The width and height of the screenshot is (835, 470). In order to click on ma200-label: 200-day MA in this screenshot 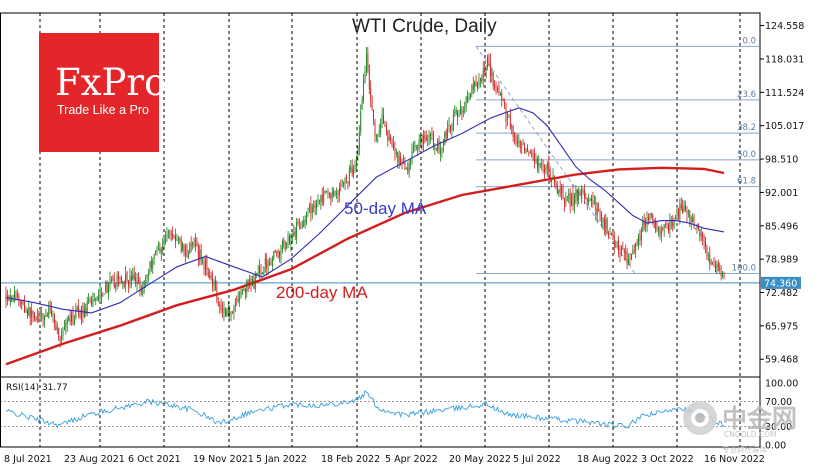, I will do `click(322, 292)`.